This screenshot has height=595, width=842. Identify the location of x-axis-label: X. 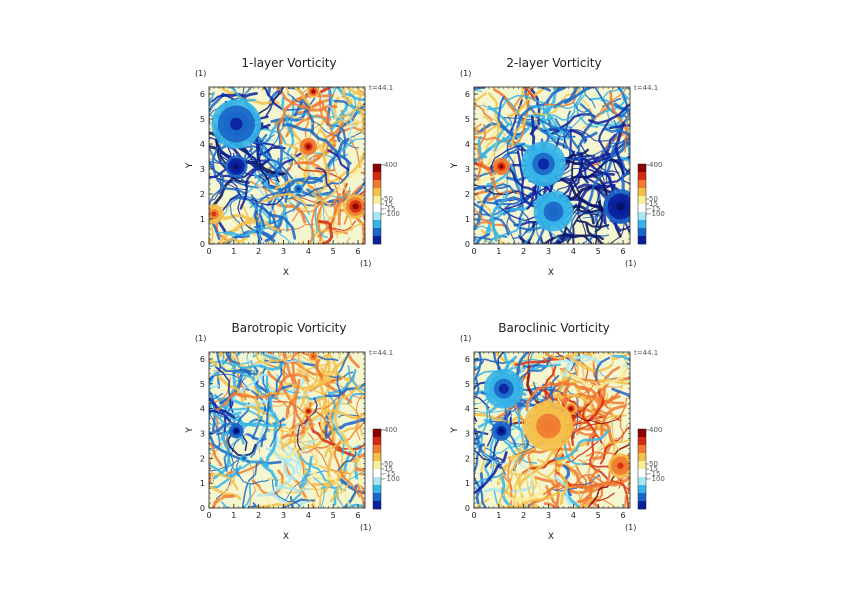
(551, 537).